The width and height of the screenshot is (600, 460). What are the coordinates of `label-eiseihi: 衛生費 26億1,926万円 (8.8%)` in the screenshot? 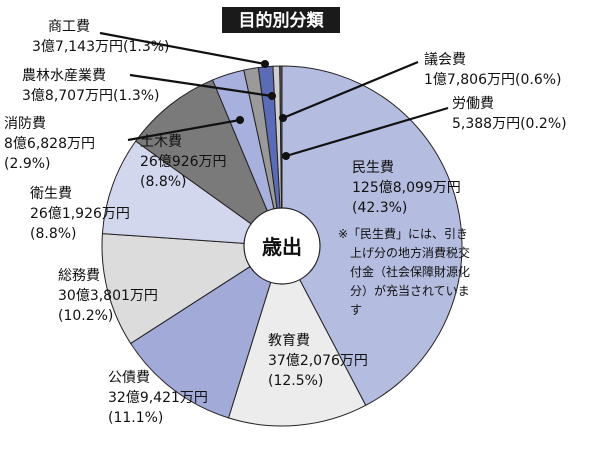 It's located at (82, 214).